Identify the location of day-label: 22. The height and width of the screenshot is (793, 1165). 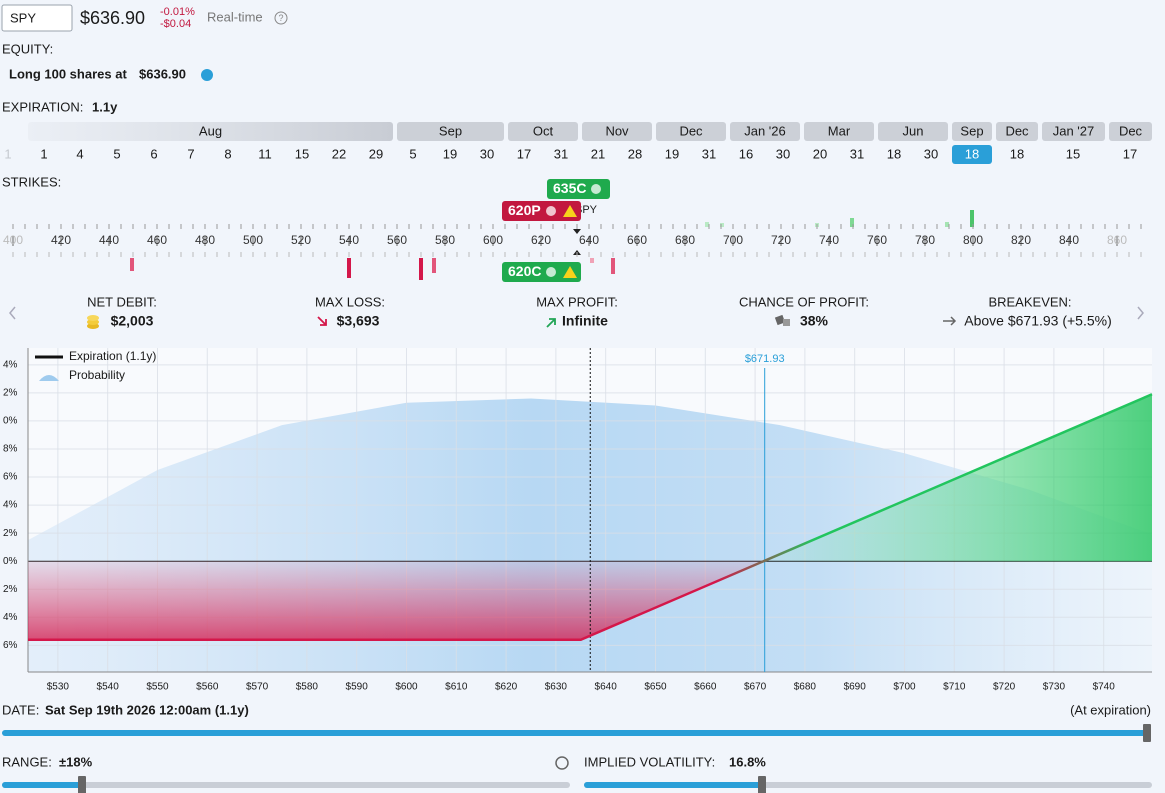
(339, 153).